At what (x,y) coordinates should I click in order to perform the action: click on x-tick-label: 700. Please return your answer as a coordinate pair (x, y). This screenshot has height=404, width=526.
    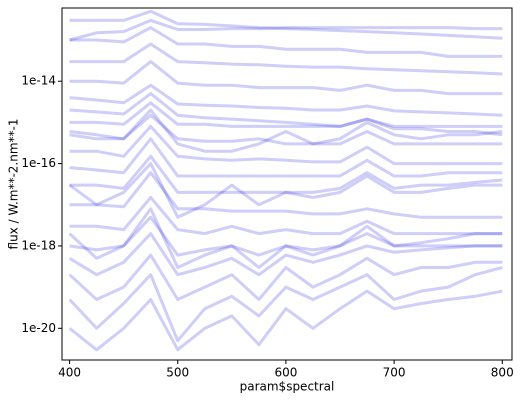
    Looking at the image, I should click on (394, 373).